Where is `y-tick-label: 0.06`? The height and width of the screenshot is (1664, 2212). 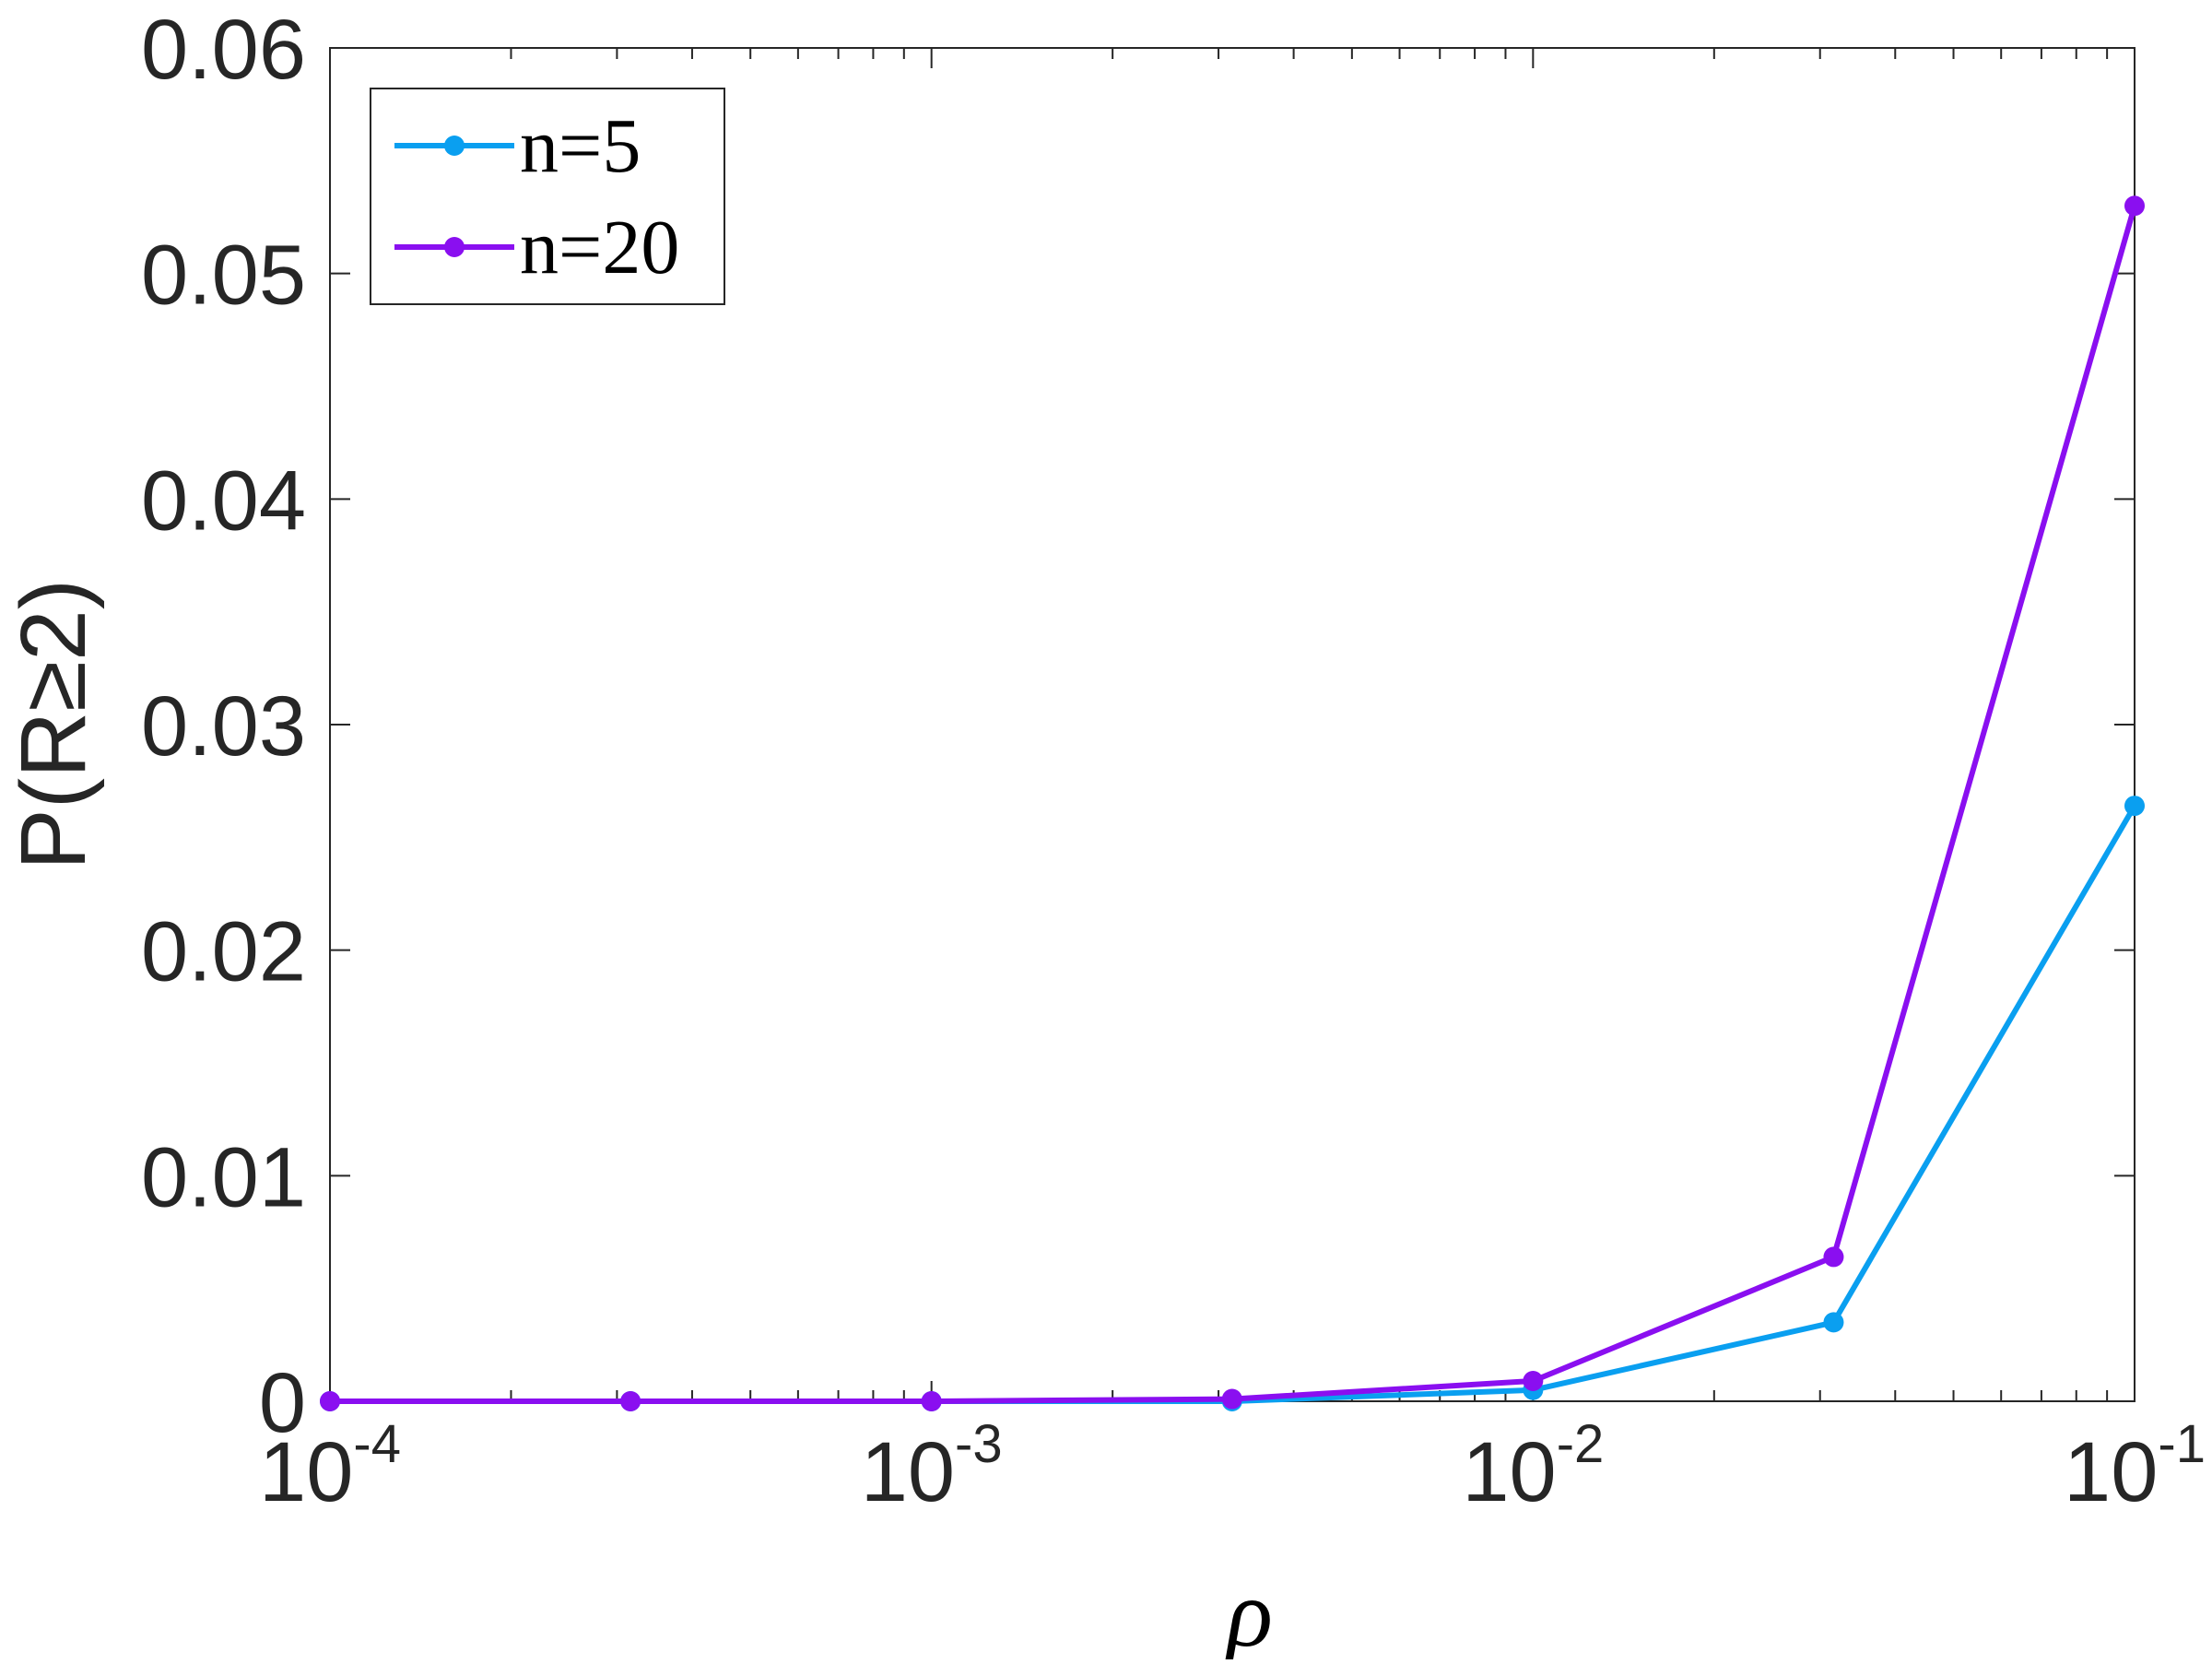
y-tick-label: 0.06 is located at coordinates (223, 50).